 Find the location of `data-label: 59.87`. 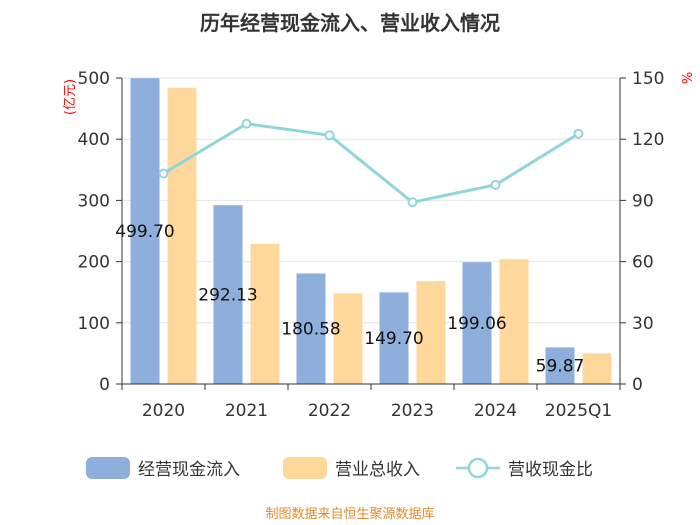

data-label: 59.87 is located at coordinates (560, 367).